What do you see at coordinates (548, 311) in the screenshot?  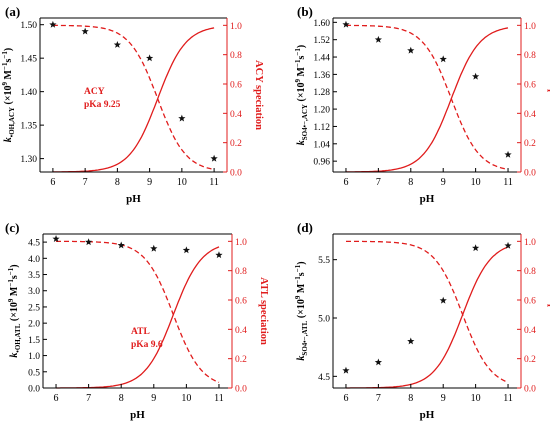 I see `y2-axis-label: ATL speciation` at bounding box center [548, 311].